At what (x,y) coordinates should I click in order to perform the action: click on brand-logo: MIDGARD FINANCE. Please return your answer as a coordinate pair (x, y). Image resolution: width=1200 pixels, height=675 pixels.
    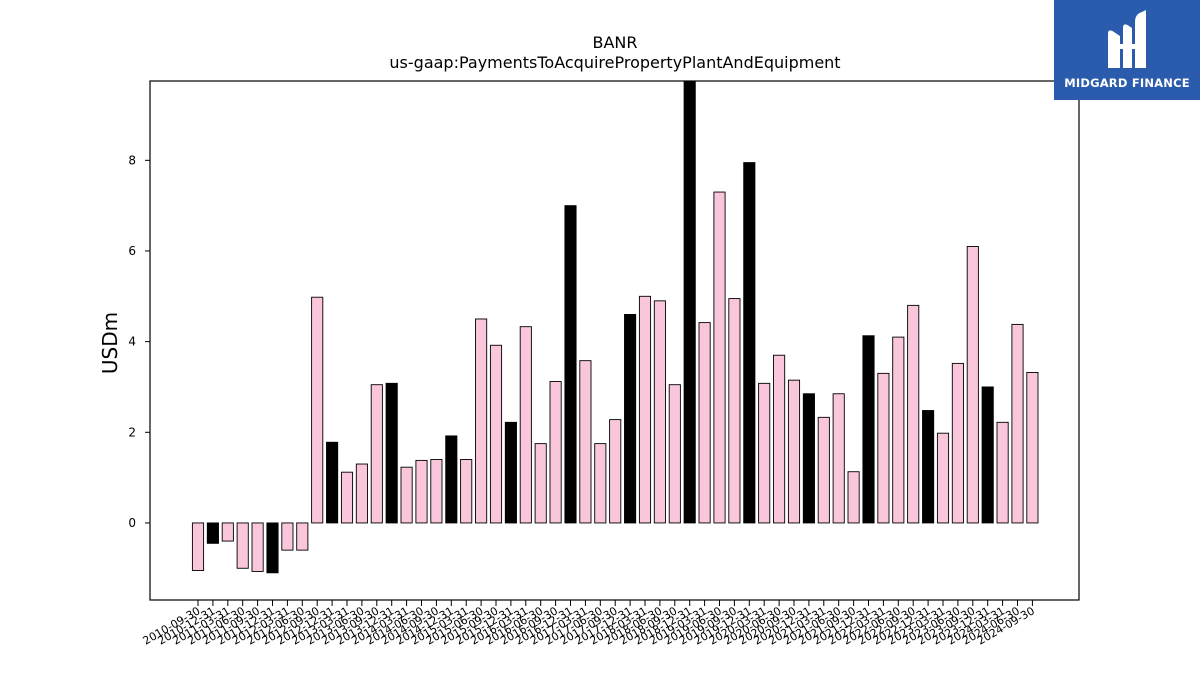
    Looking at the image, I should click on (1127, 50).